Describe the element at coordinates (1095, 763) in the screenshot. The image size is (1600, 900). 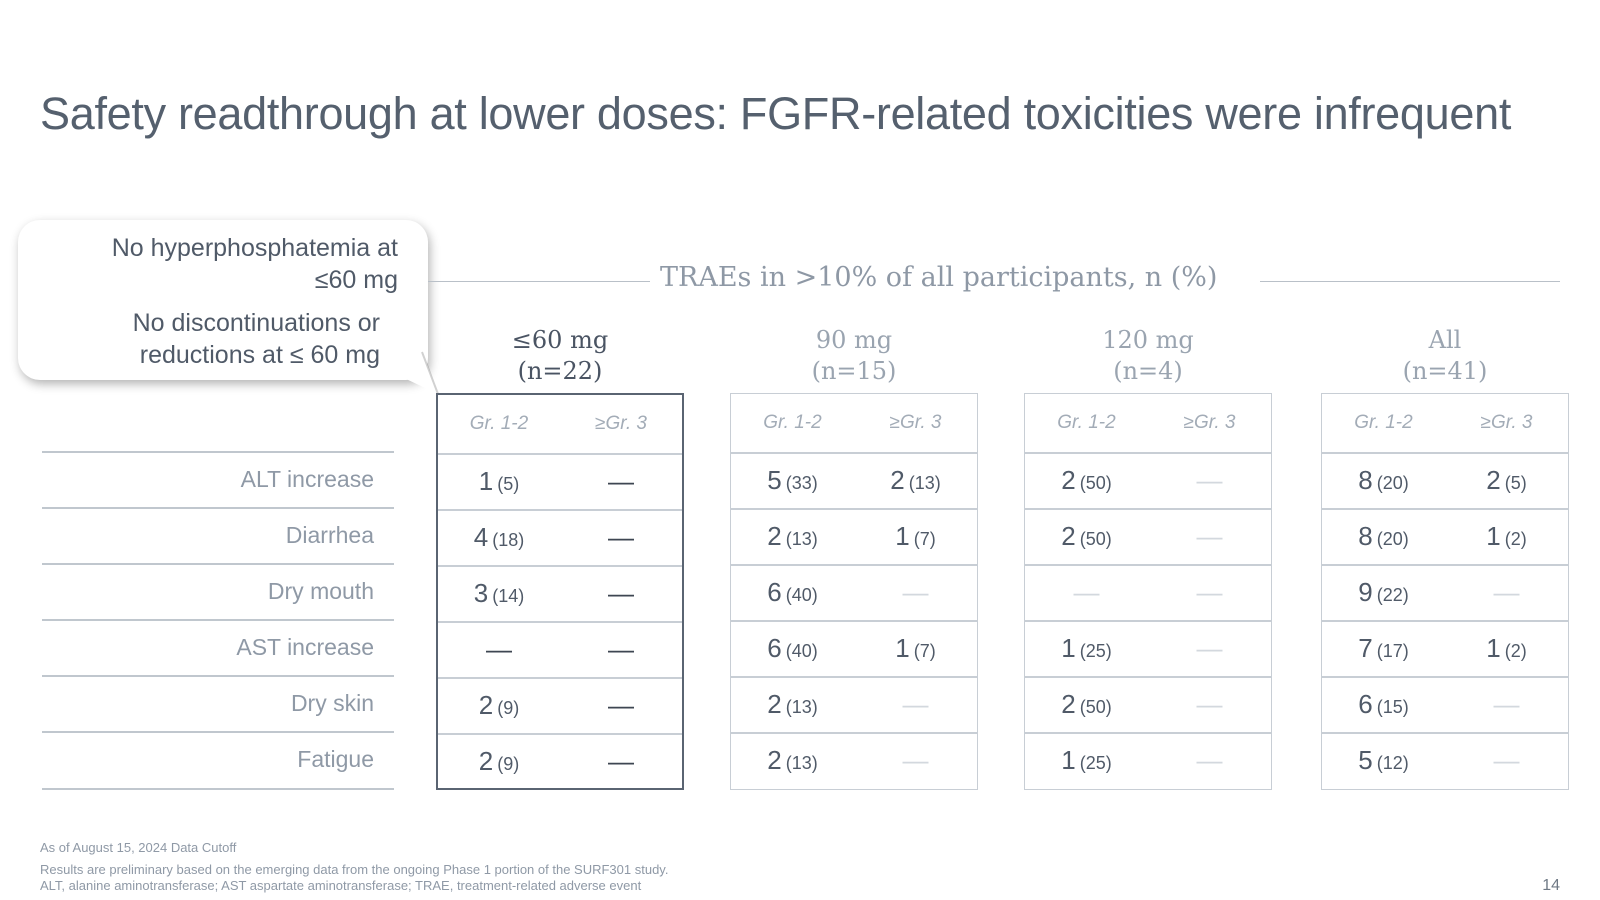
I see `cell-percent: (25)` at that location.